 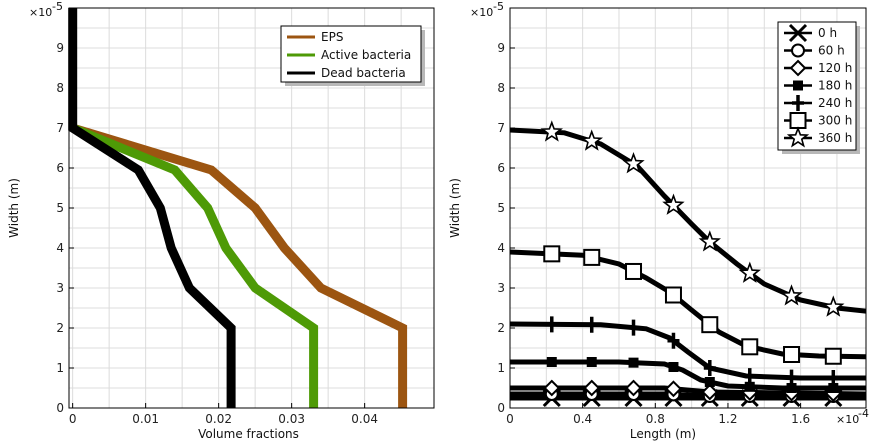 What do you see at coordinates (582, 419) in the screenshot?
I see `x-tick-label: 0.4` at bounding box center [582, 419].